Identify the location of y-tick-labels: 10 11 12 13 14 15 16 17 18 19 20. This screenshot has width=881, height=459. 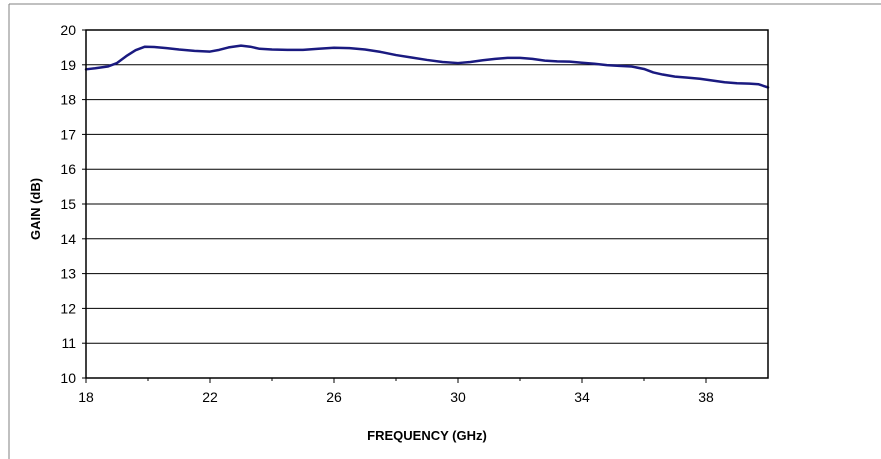
(68, 204).